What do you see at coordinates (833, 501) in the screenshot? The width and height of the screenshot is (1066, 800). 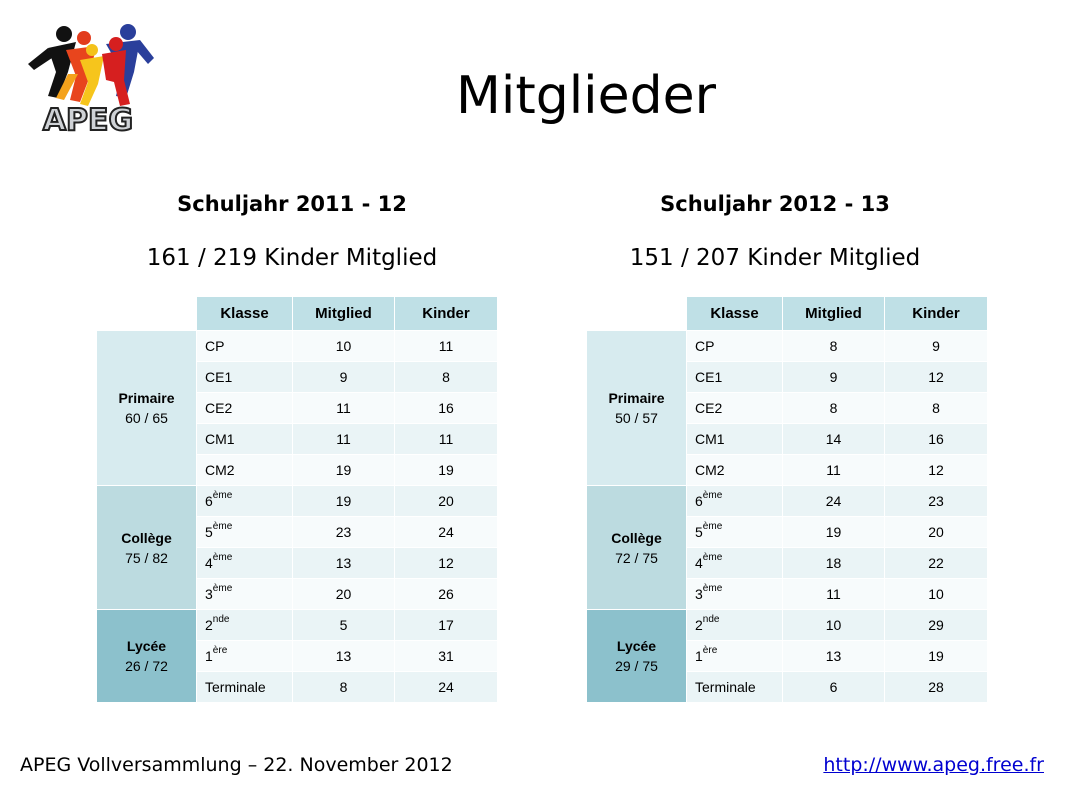 I see `mitglied-cell: 24` at bounding box center [833, 501].